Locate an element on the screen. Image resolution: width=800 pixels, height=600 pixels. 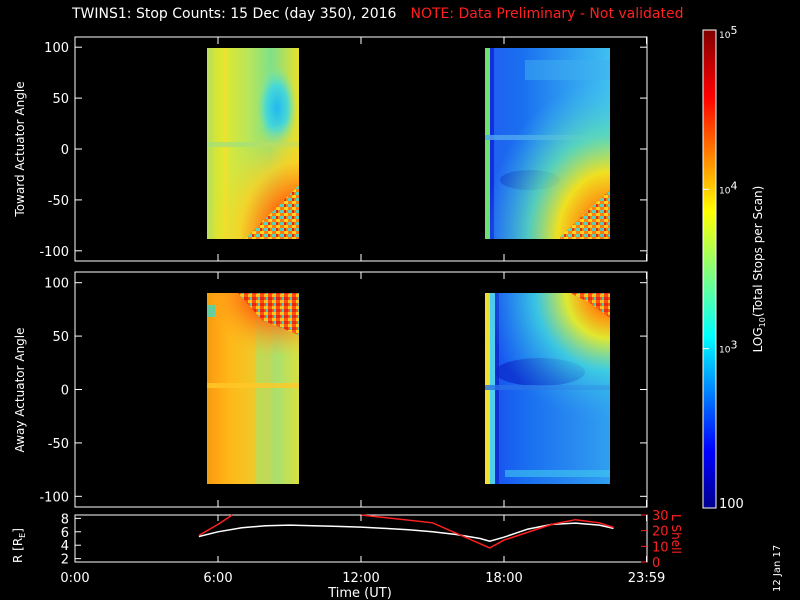
colorbar-label: LOG10(Total Stops per Scan) is located at coordinates (759, 269).